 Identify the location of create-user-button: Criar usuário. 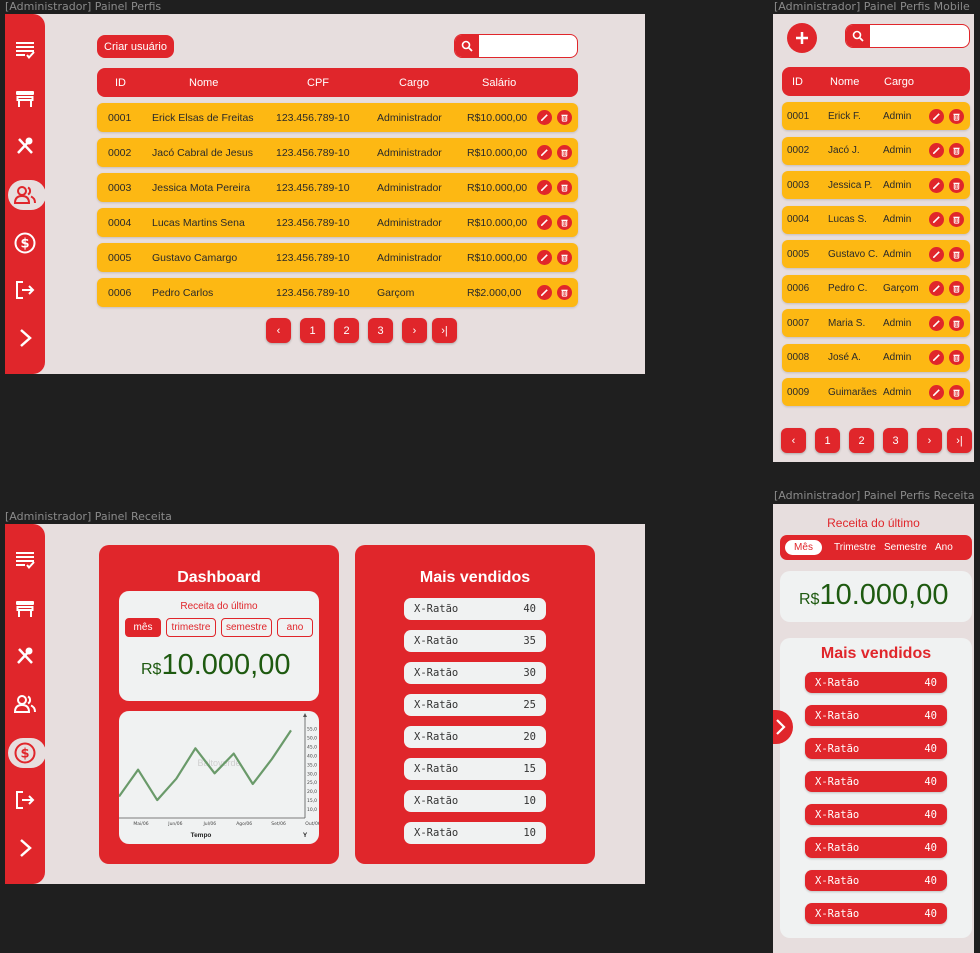
(135, 46).